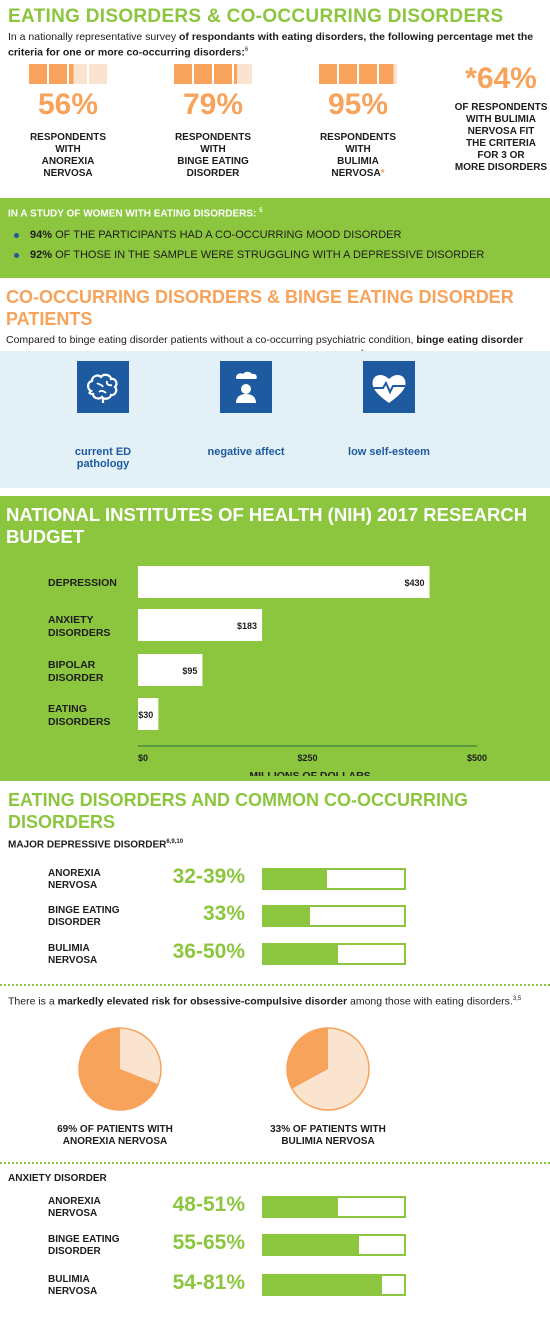 Image resolution: width=550 pixels, height=1336 pixels. What do you see at coordinates (328, 1135) in the screenshot?
I see `pie-label: 33% OF PATIENTS WITH BULIMIA NERVOSA` at bounding box center [328, 1135].